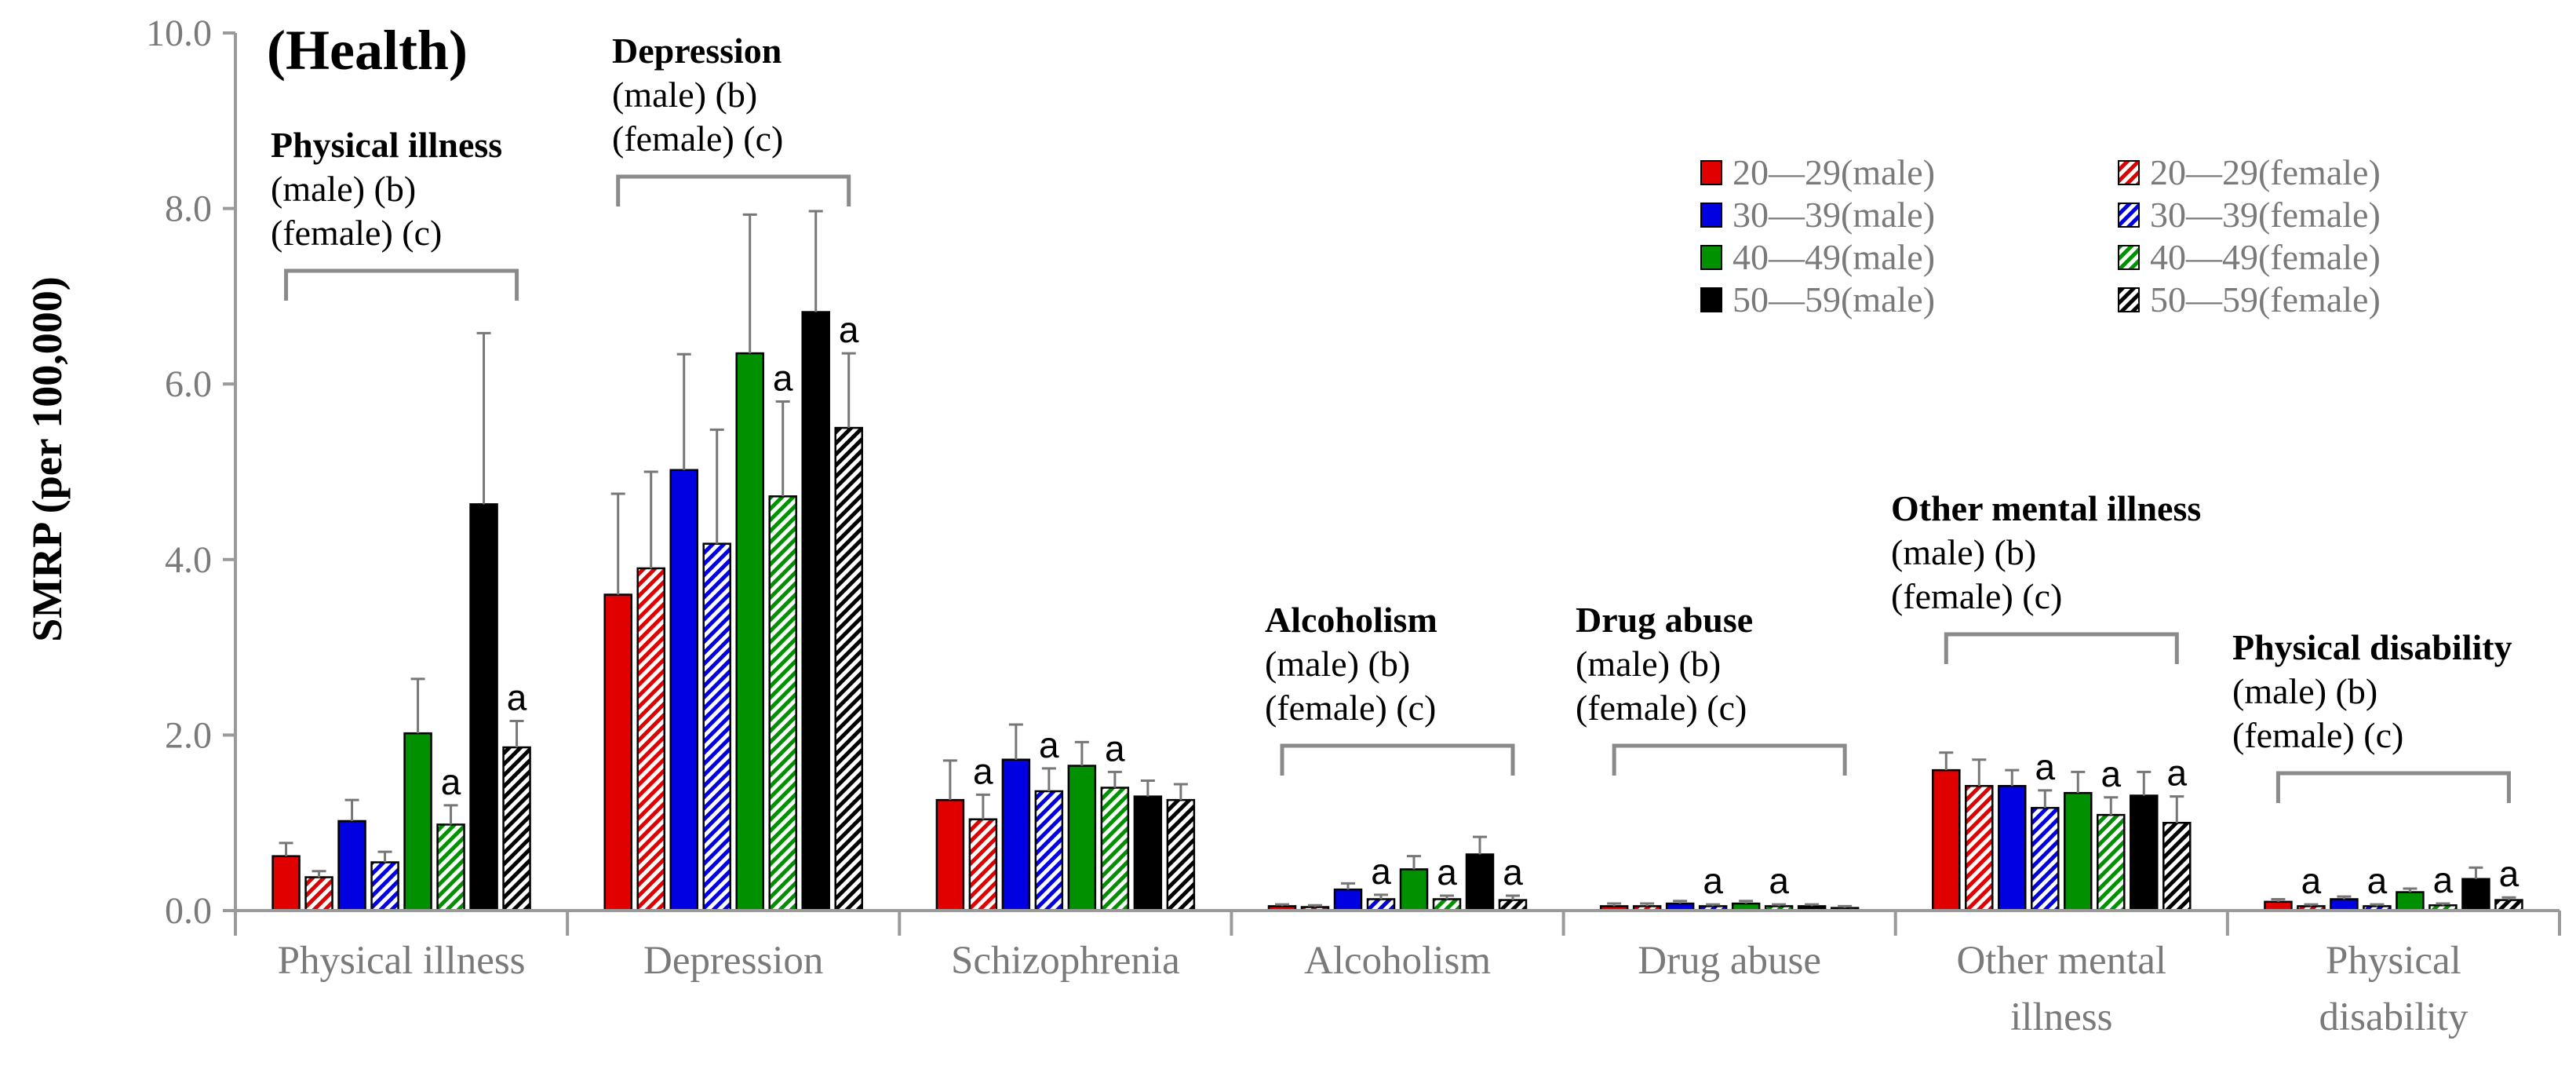  Describe the element at coordinates (2265, 257) in the screenshot. I see `legend-label: 40—49(female)` at that location.